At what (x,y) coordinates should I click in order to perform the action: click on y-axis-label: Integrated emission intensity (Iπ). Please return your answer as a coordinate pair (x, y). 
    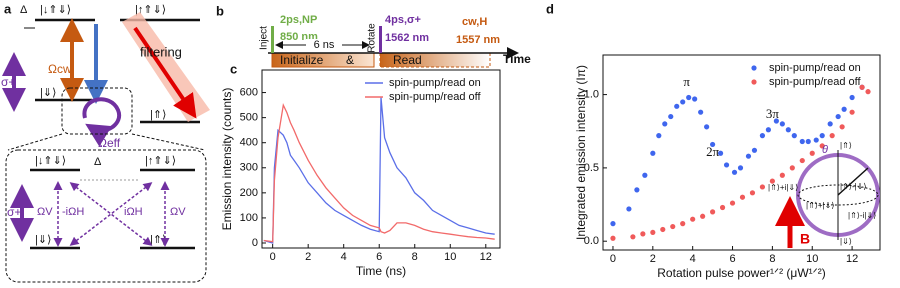
    Looking at the image, I should click on (581, 152).